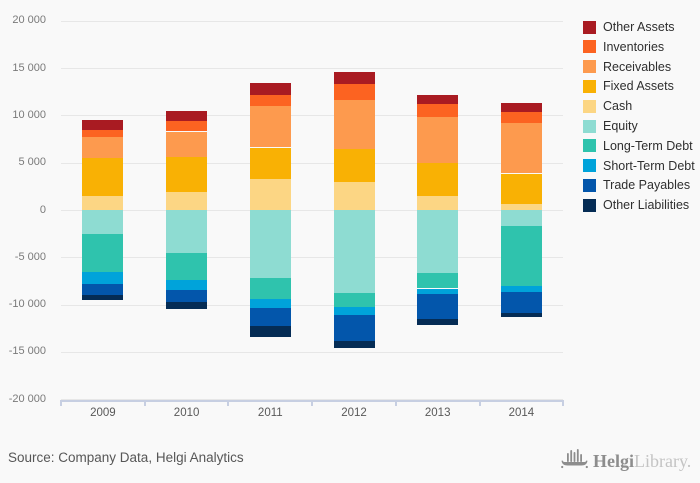  Describe the element at coordinates (636, 185) in the screenshot. I see `legend-item-trade-payables: Trade Payables` at that location.